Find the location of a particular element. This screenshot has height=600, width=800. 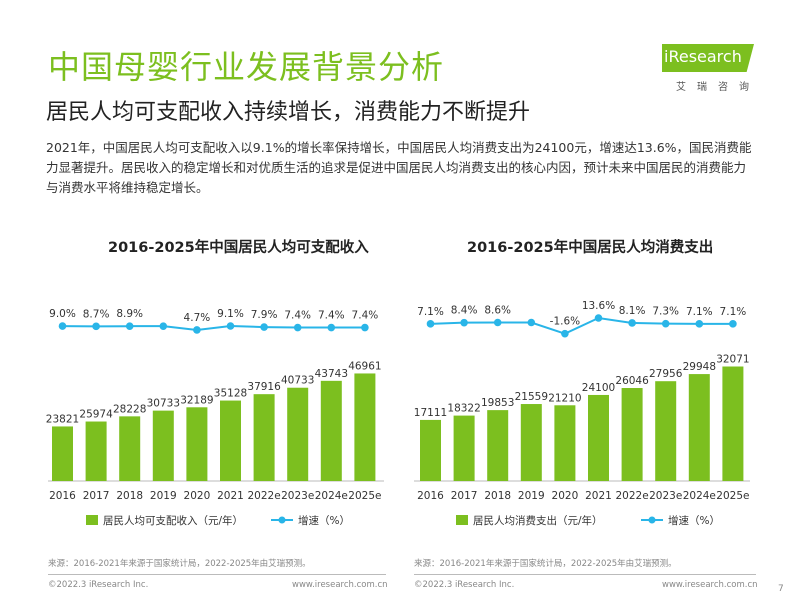

chart-title-income: 2016-2025年中国居民人均可支配收入 is located at coordinates (238, 248).